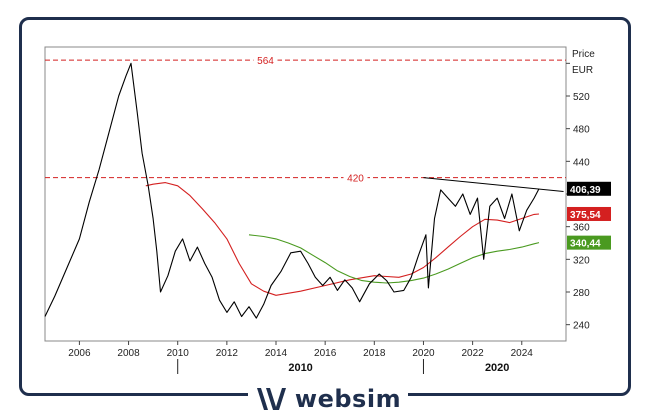  Describe the element at coordinates (585, 215) in the screenshot. I see `ma-red-badge: 375,54` at that location.